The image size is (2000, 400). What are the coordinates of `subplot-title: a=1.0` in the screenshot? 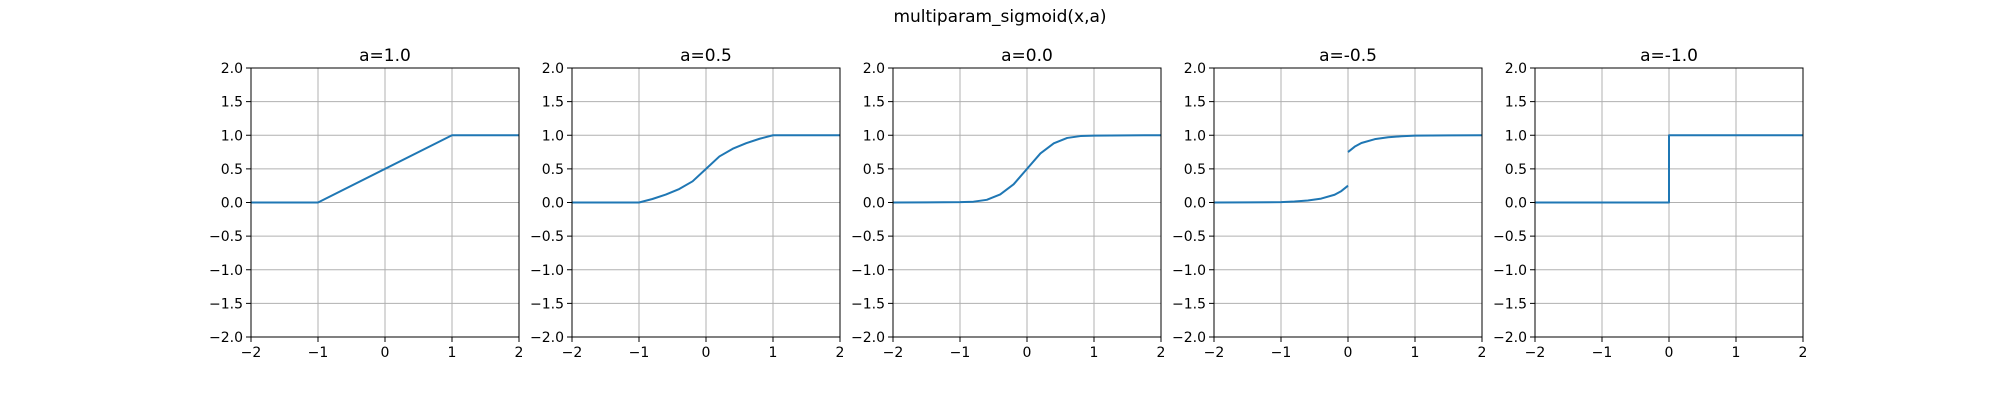 It's located at (385, 56).